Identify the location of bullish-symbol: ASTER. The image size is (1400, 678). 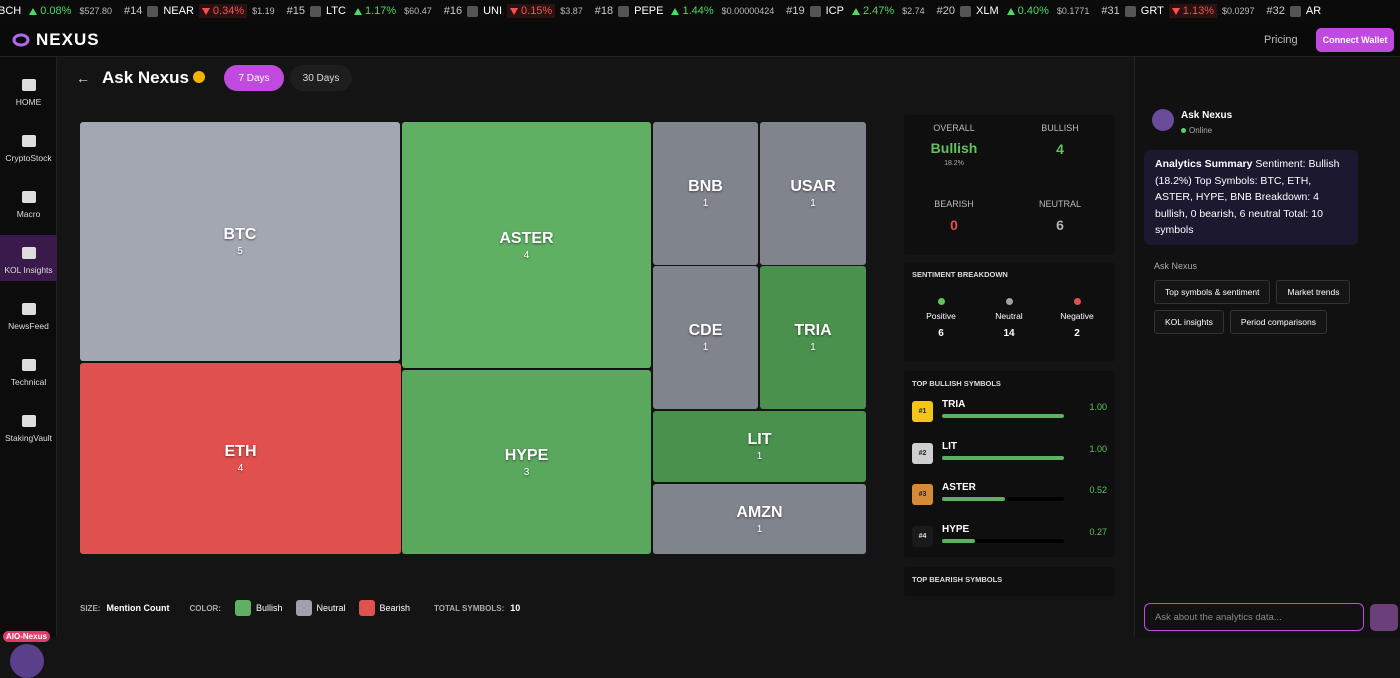
(959, 487).